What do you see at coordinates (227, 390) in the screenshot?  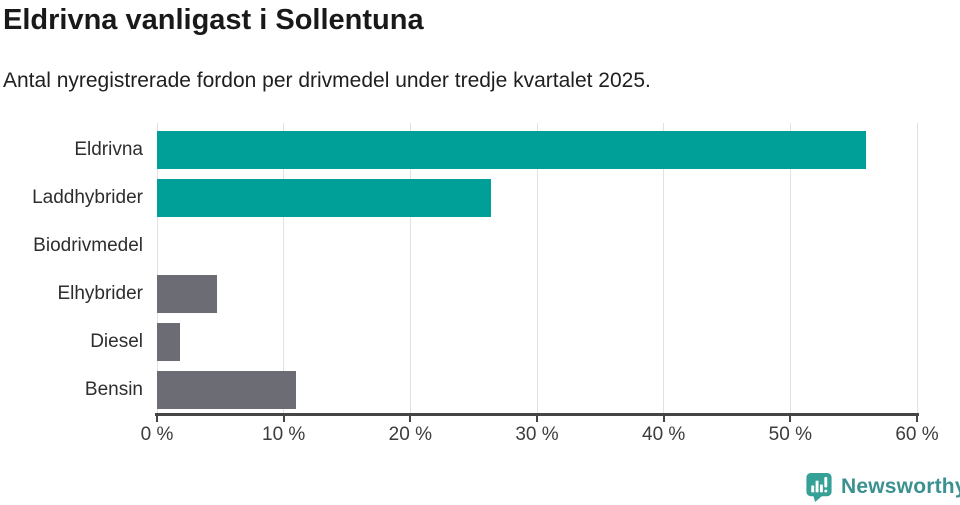 I see `bar-bensin` at bounding box center [227, 390].